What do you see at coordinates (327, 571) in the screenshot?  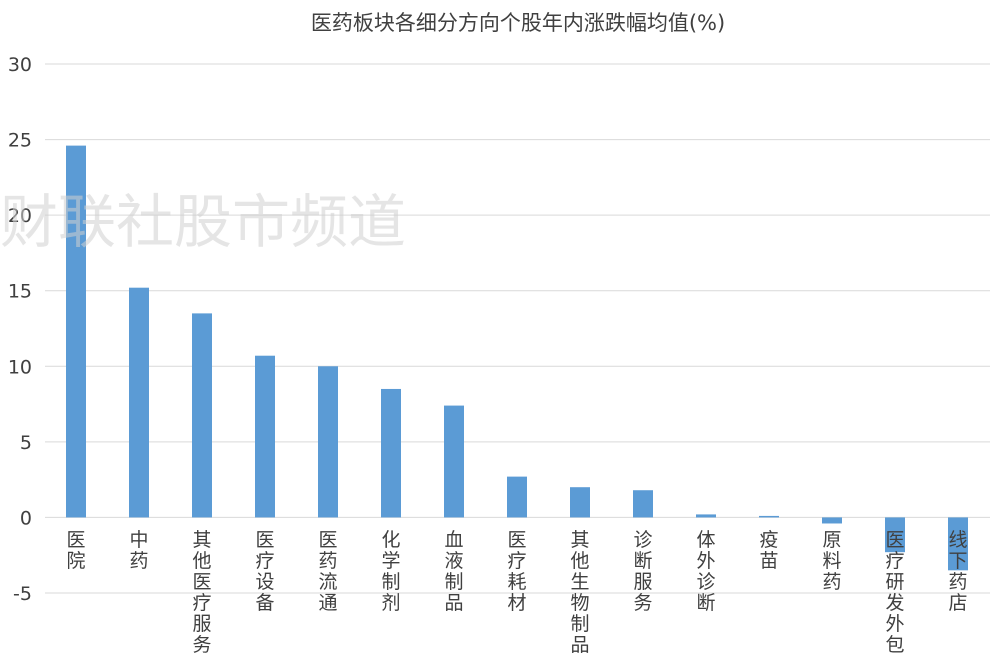 I see `x-tick-label: 医药流通` at bounding box center [327, 571].